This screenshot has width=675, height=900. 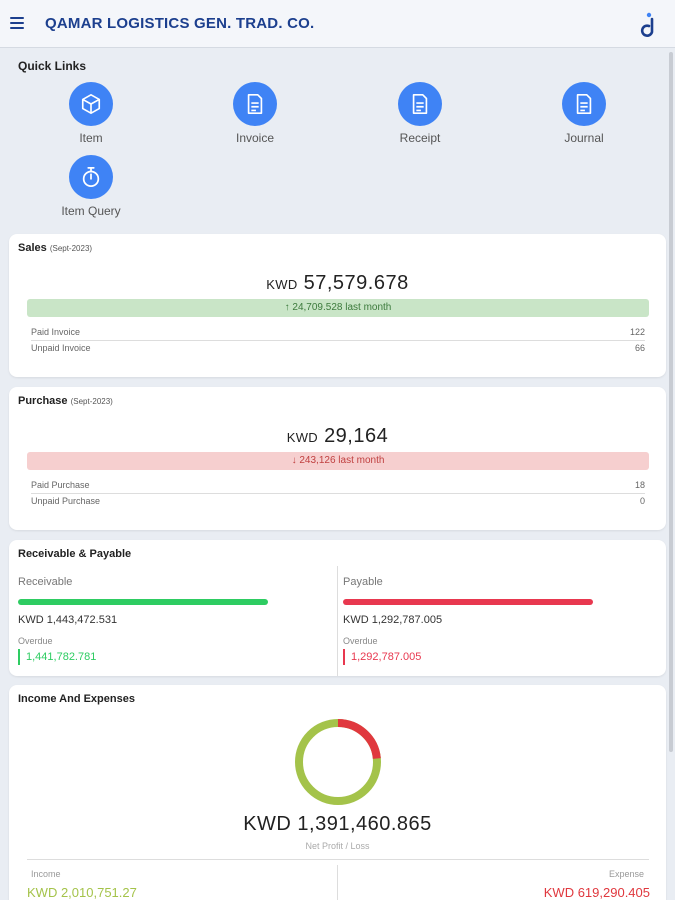 I want to click on income-label: Income, so click(x=46, y=874).